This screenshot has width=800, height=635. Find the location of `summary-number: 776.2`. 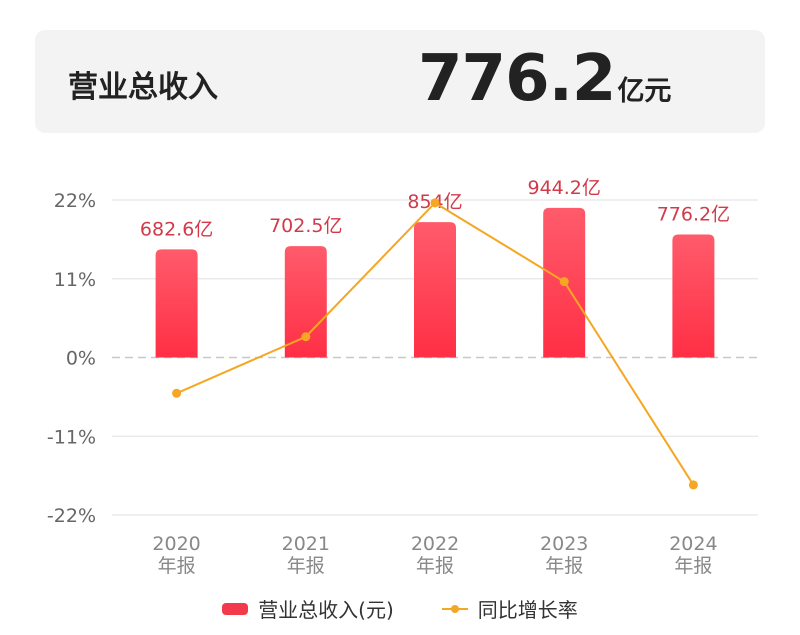

summary-number: 776.2 is located at coordinates (517, 79).